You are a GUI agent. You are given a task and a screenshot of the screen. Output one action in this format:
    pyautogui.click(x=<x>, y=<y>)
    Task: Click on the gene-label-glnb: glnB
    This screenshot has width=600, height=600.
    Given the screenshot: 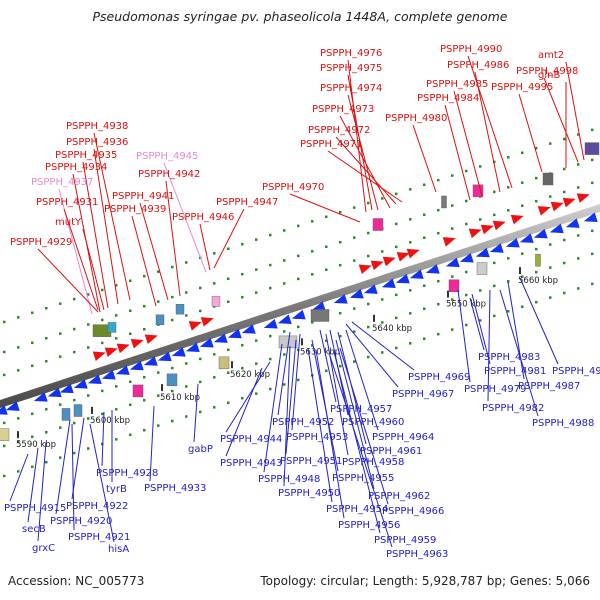 What is the action you would take?
    pyautogui.click(x=549, y=75)
    